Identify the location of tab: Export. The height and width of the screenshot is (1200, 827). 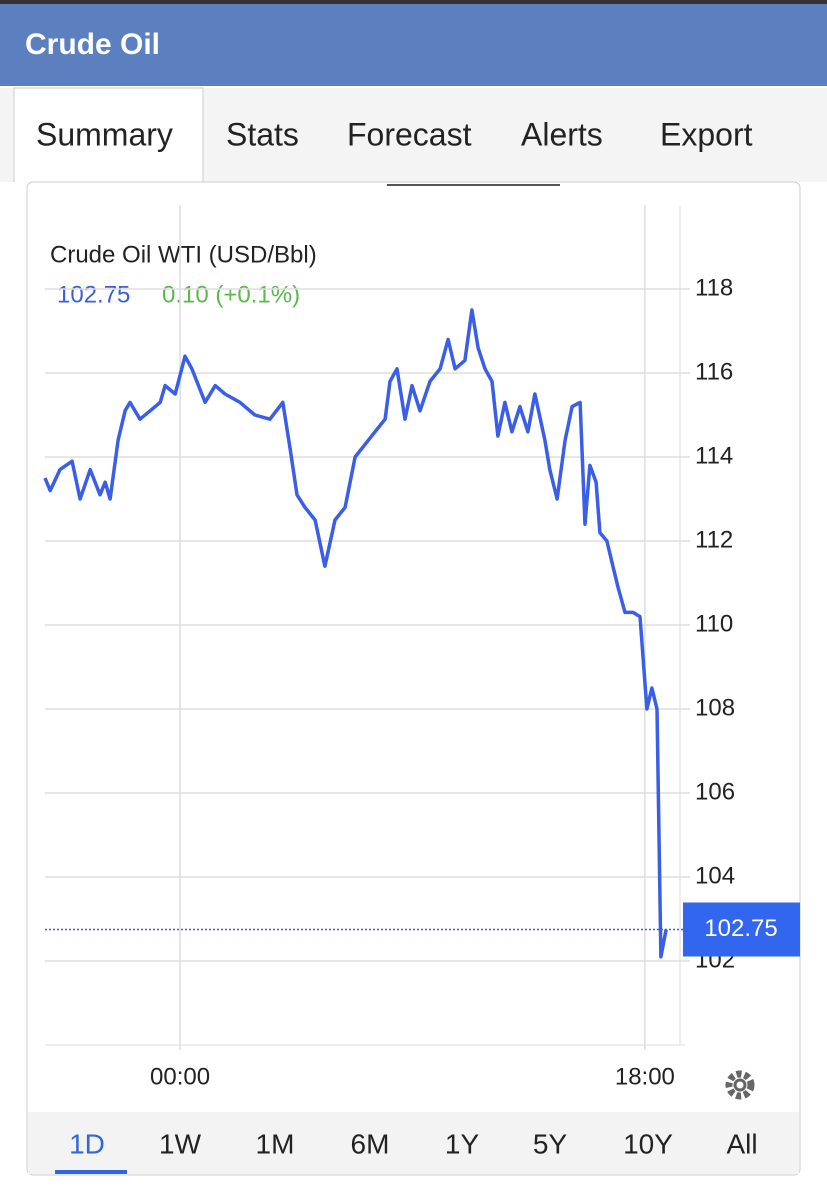
(706, 134).